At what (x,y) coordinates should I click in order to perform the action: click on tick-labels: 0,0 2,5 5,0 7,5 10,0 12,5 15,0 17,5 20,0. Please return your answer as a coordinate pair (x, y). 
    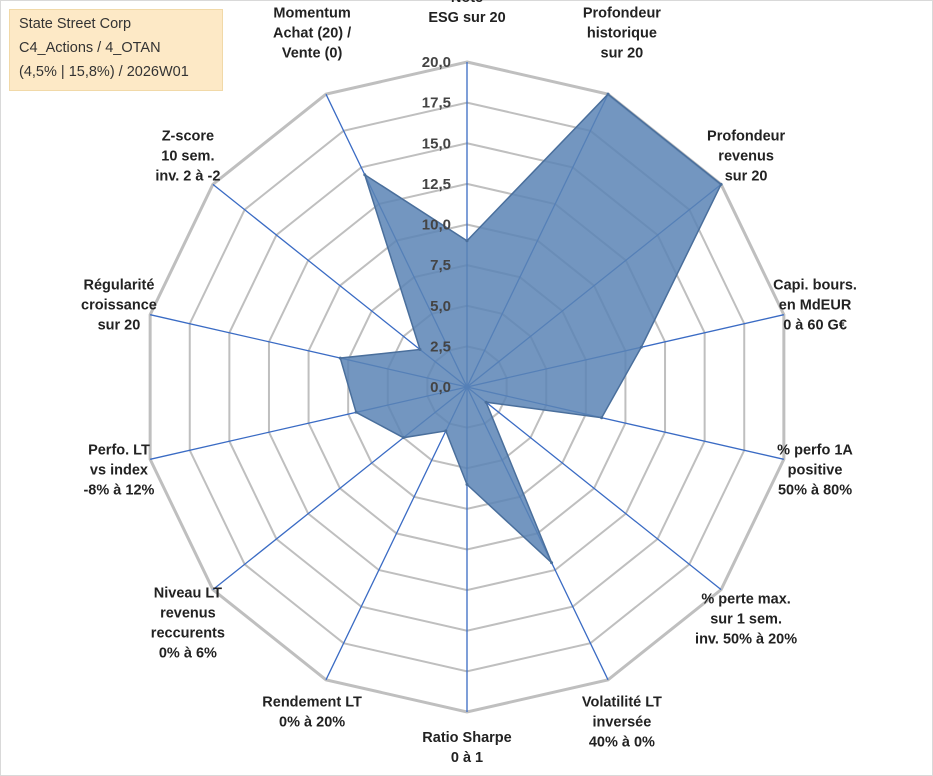
    Looking at the image, I should click on (436, 225).